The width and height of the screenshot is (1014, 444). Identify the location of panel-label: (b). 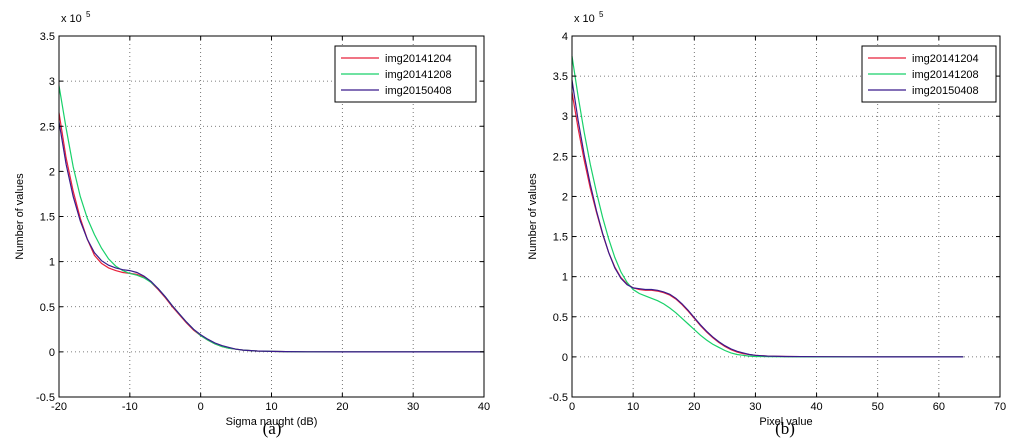
(785, 428).